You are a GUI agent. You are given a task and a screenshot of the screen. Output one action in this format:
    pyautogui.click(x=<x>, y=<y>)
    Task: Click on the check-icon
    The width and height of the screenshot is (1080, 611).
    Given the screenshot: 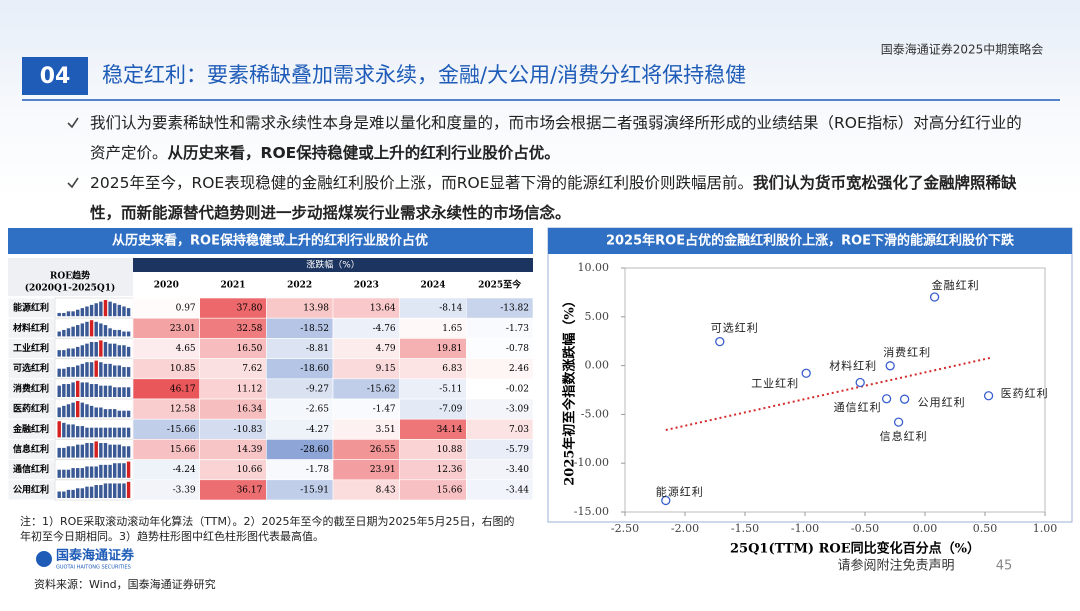 What is the action you would take?
    pyautogui.click(x=73, y=123)
    